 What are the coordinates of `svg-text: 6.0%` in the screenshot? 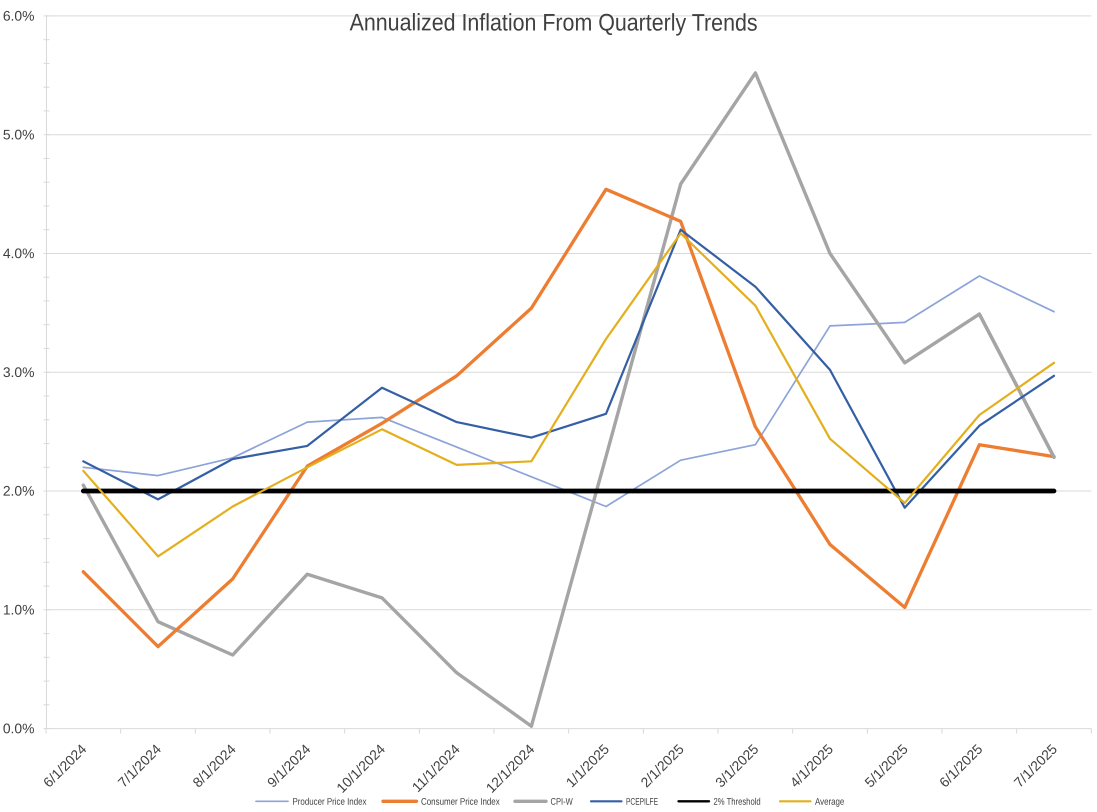 It's located at (19, 16).